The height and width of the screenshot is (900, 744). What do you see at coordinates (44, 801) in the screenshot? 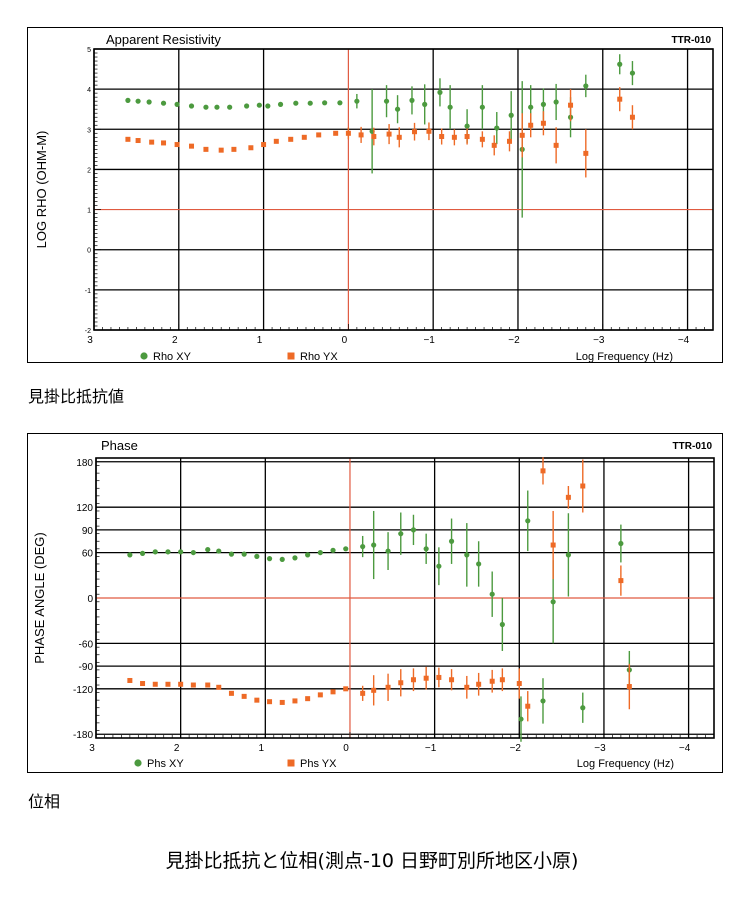
I see `phase-caption: 位相` at bounding box center [44, 801].